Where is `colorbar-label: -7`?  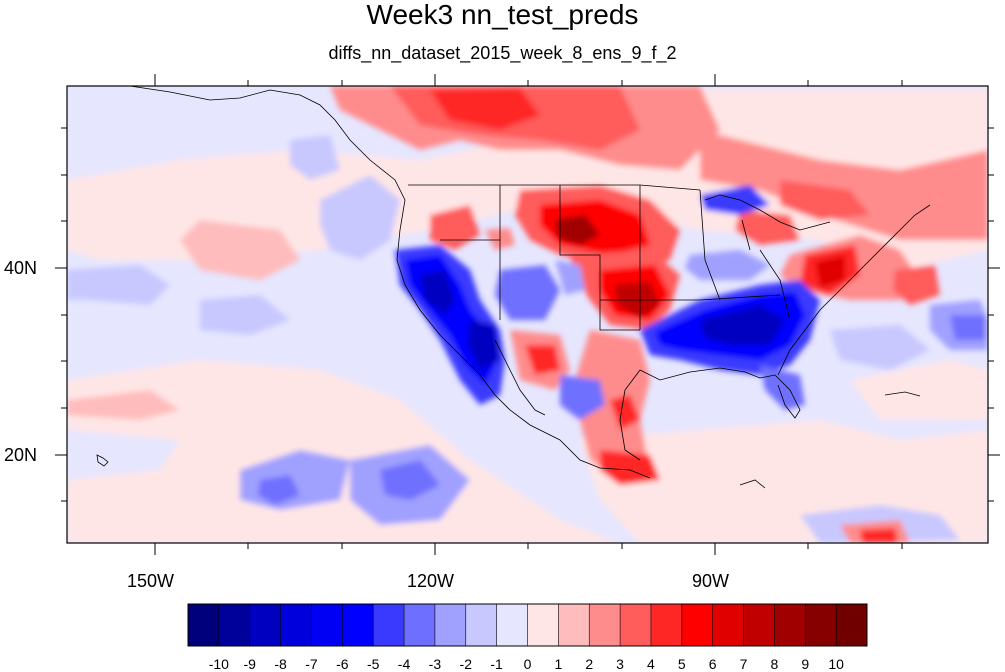
colorbar-label: -7 is located at coordinates (311, 664).